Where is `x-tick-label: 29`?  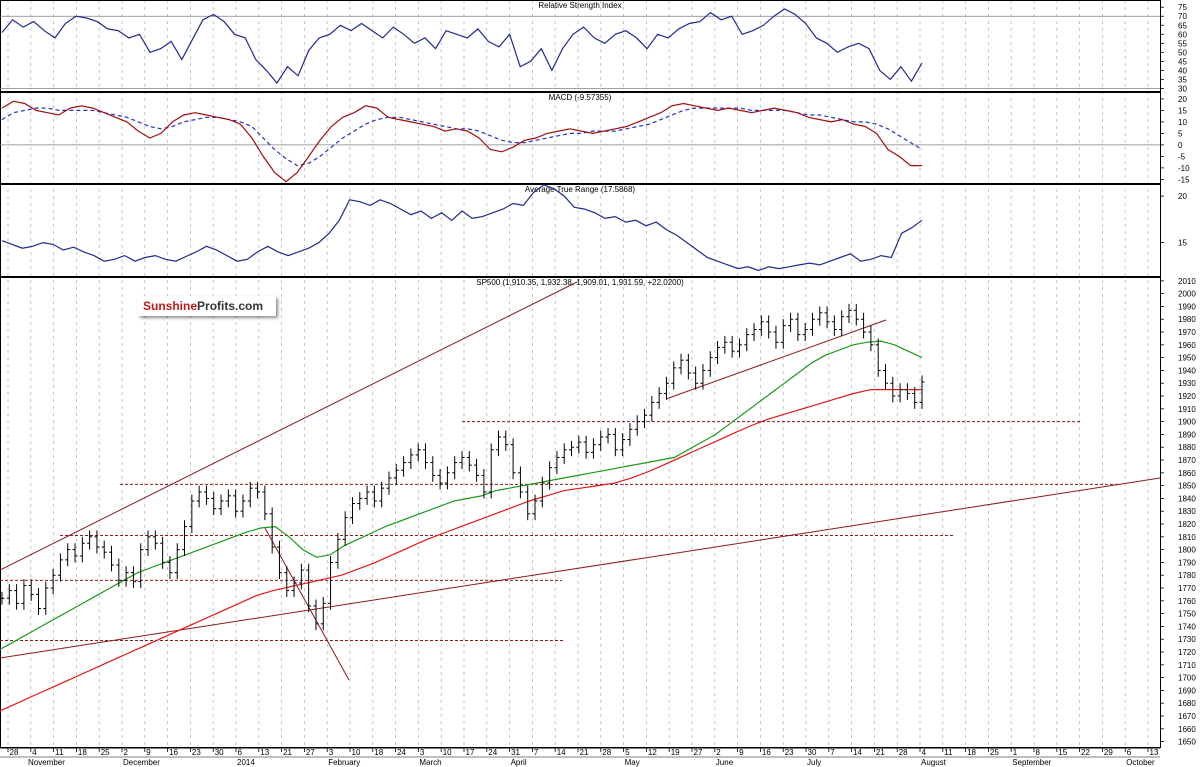 x-tick-label: 29 is located at coordinates (1108, 752).